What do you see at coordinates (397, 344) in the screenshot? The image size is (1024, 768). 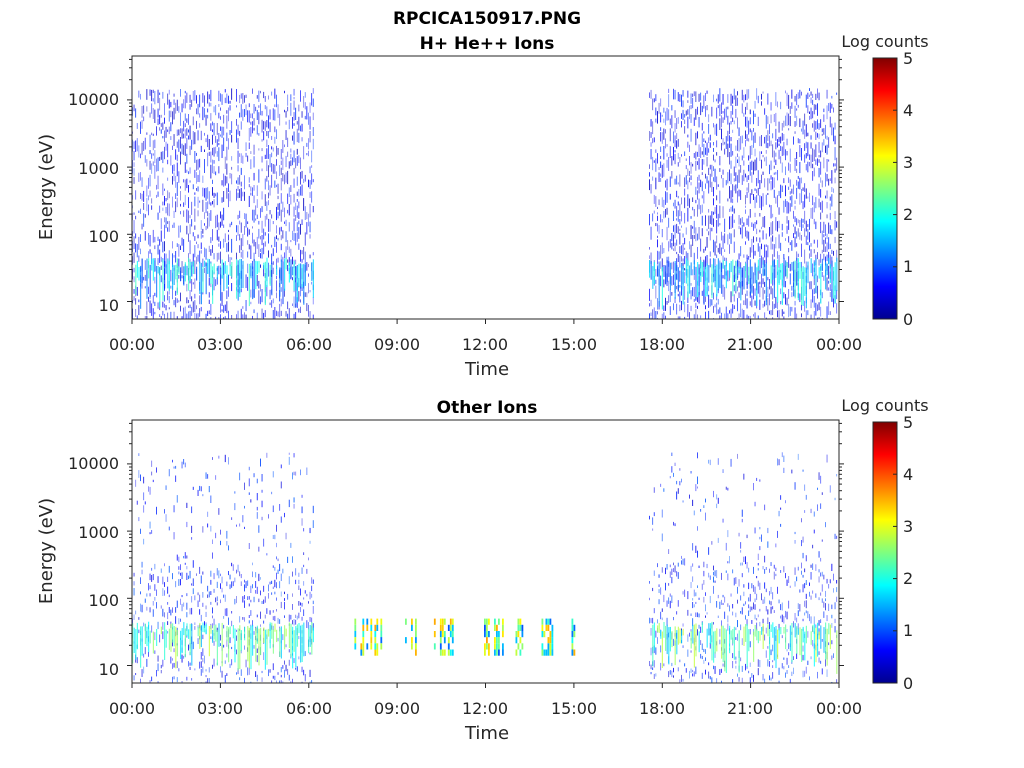 I see `x-tick-label: 09:00` at bounding box center [397, 344].